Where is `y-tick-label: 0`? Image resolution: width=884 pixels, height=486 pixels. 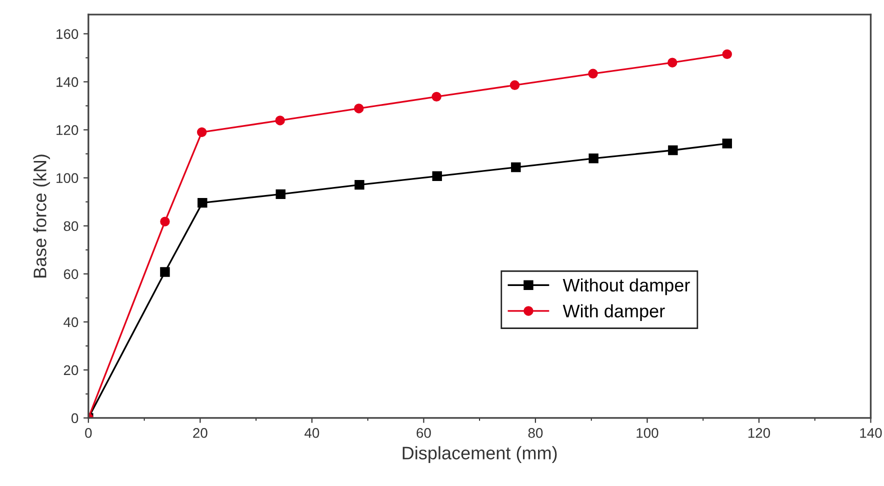 y-tick-label: 0 is located at coordinates (74, 418).